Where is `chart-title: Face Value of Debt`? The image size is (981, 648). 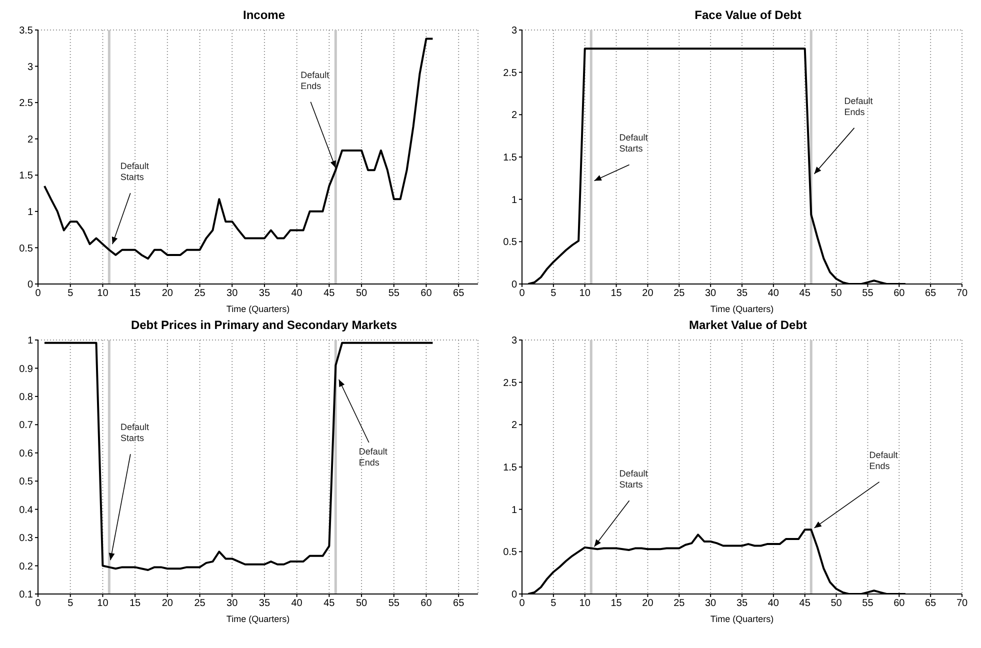
chart-title: Face Value of Debt is located at coordinates (748, 16).